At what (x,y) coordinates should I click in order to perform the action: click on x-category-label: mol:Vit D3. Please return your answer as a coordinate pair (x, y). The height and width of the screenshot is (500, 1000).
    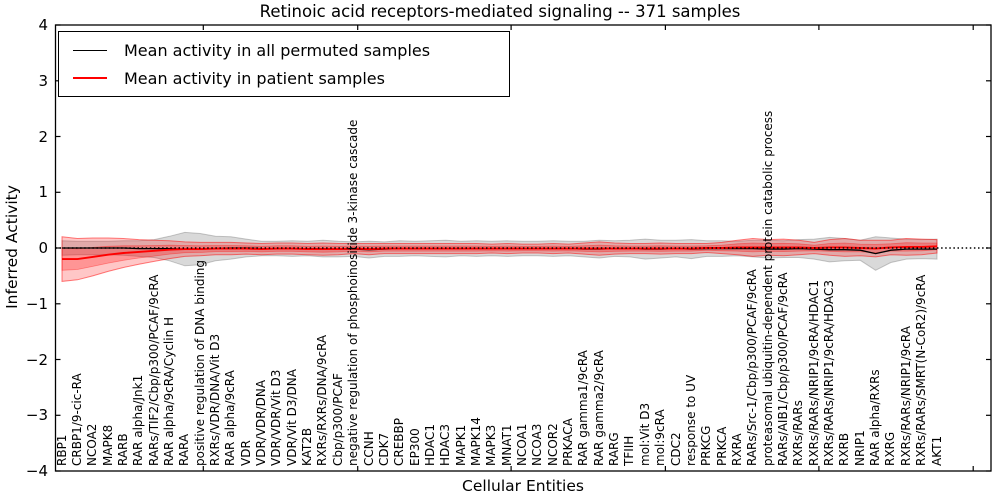
    Looking at the image, I should click on (644, 434).